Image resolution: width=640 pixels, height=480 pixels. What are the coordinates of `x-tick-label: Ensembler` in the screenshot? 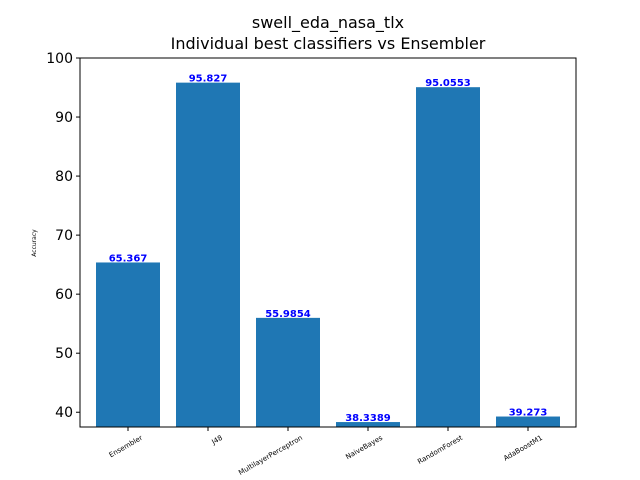 It's located at (126, 447).